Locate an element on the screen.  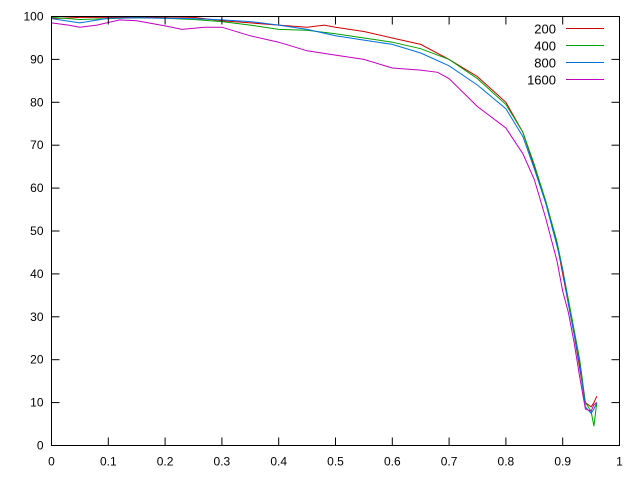
y-tick-label: 40 is located at coordinates (37, 274).